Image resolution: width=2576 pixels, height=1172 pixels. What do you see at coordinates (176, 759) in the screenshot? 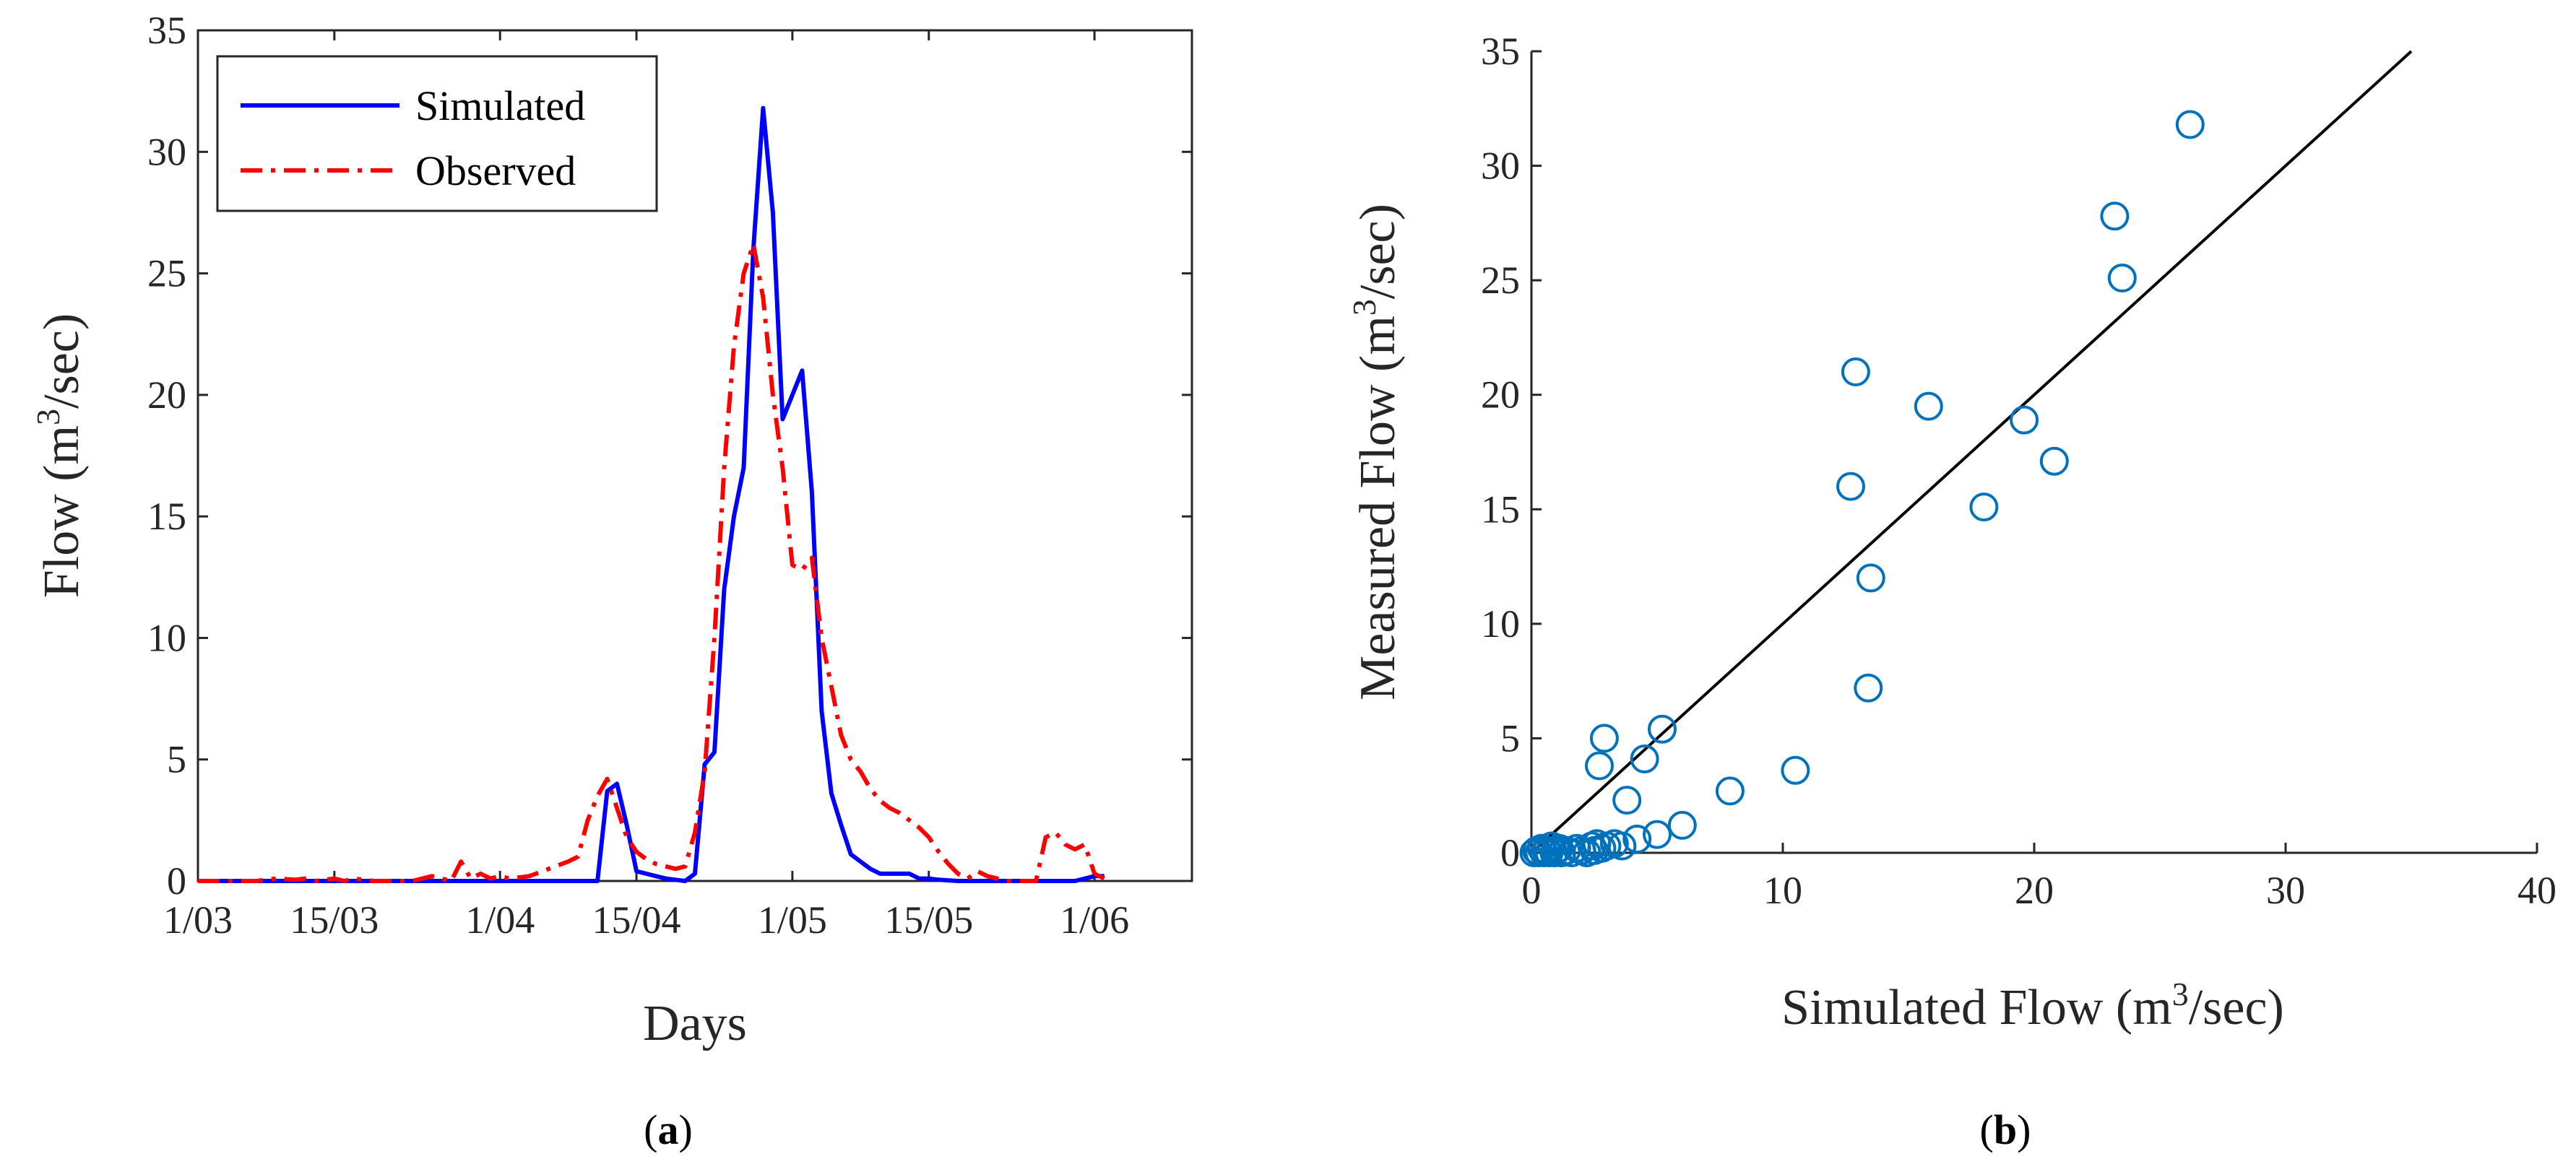
I see `panel-a-y-tick-label: 5` at bounding box center [176, 759].